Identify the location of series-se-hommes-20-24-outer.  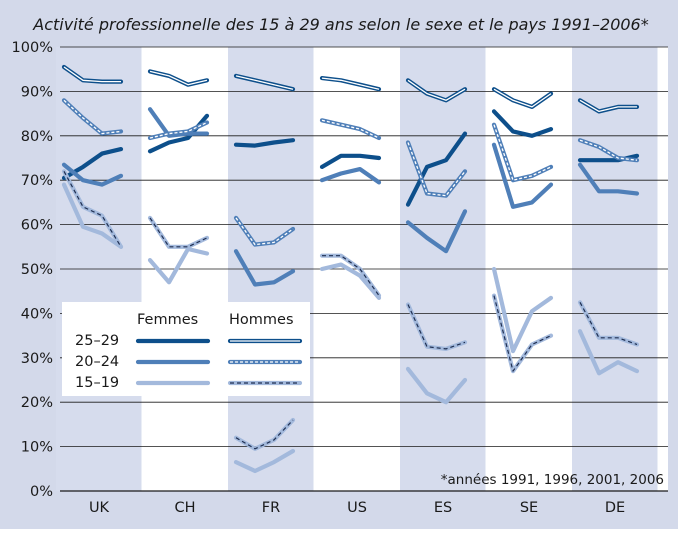
(522, 152).